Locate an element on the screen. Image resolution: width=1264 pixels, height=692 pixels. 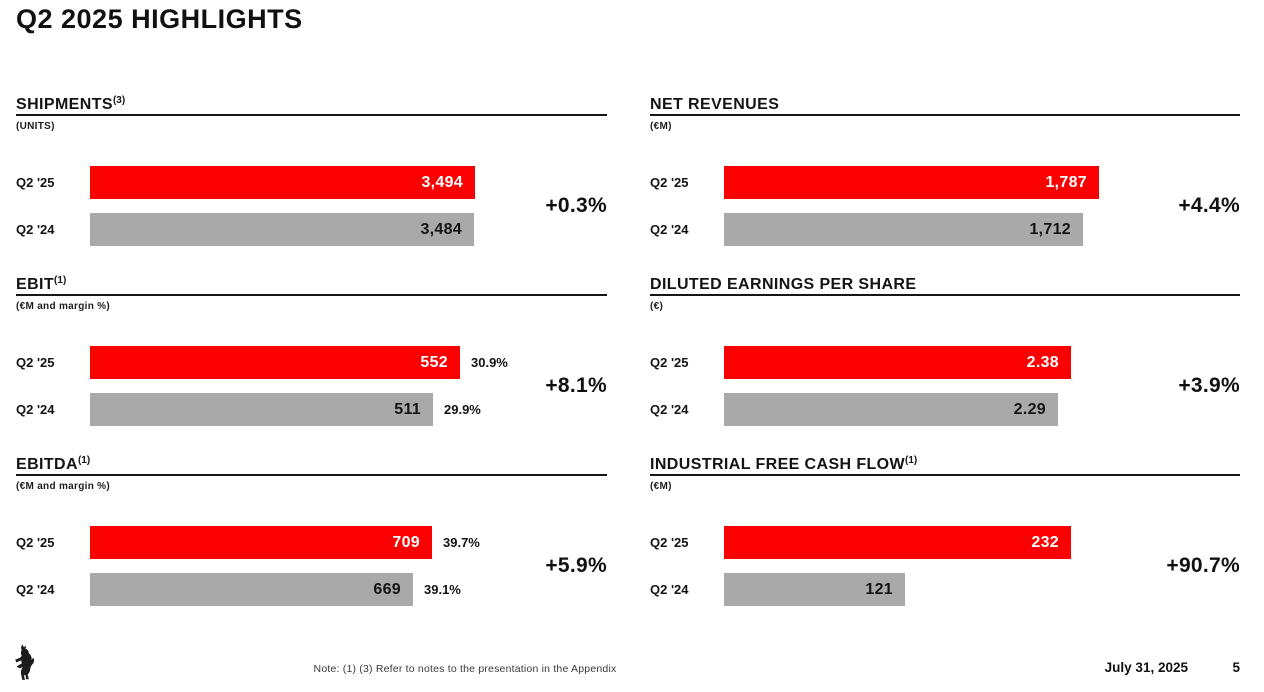
ferrari-prancing-horse-logo-icon is located at coordinates (25, 663).